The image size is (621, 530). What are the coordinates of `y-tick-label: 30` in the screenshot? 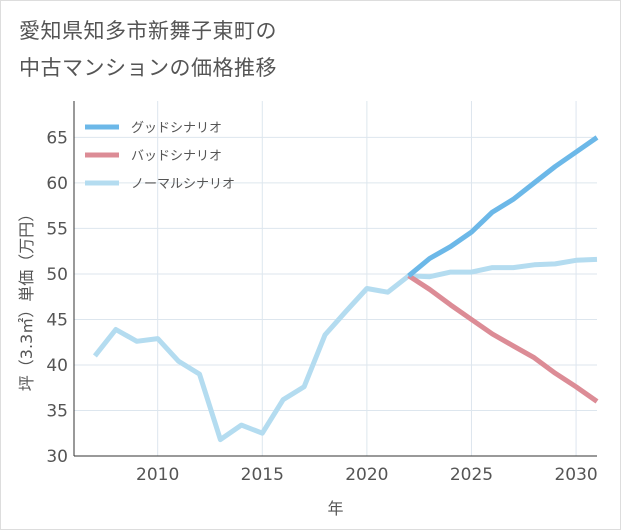 It's located at (57, 457).